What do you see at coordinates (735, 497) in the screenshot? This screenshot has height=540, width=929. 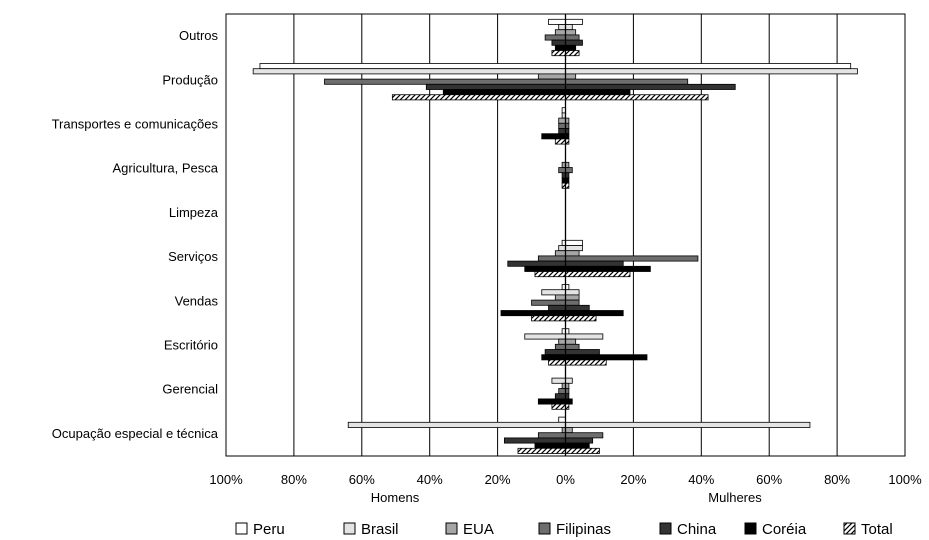 I see `x-axis-title-right: Mulheres` at bounding box center [735, 497].